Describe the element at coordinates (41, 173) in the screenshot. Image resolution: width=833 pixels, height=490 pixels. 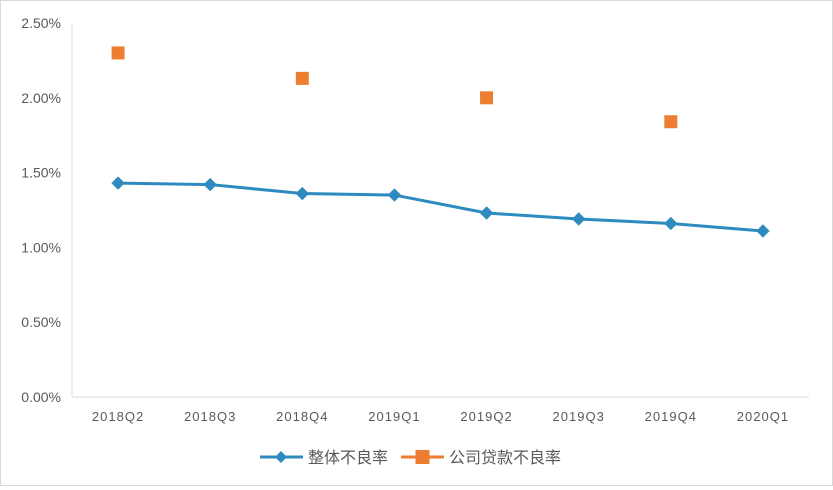
I see `y-tick-label: 1.50%` at that location.